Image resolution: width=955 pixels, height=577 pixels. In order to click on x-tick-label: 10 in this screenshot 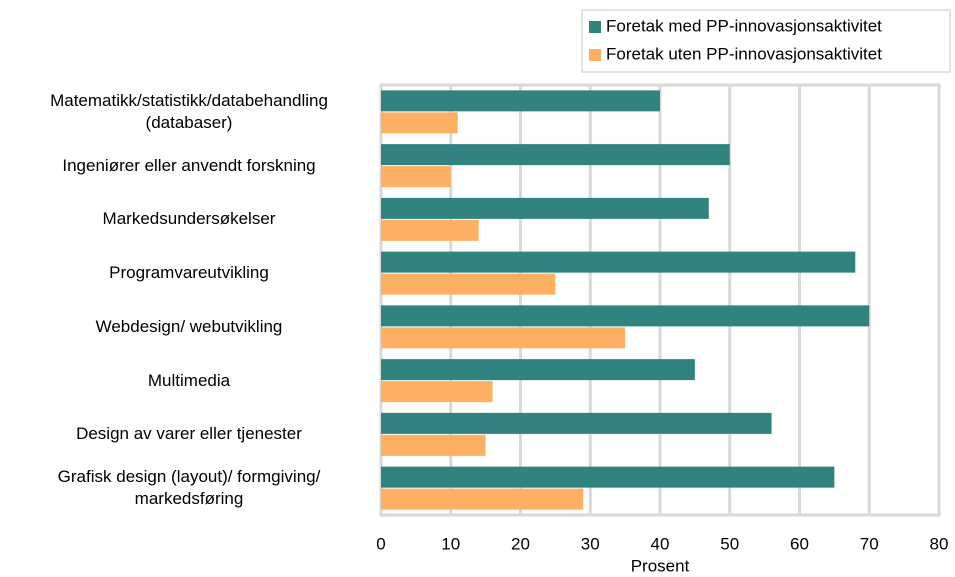, I will do `click(450, 543)`.